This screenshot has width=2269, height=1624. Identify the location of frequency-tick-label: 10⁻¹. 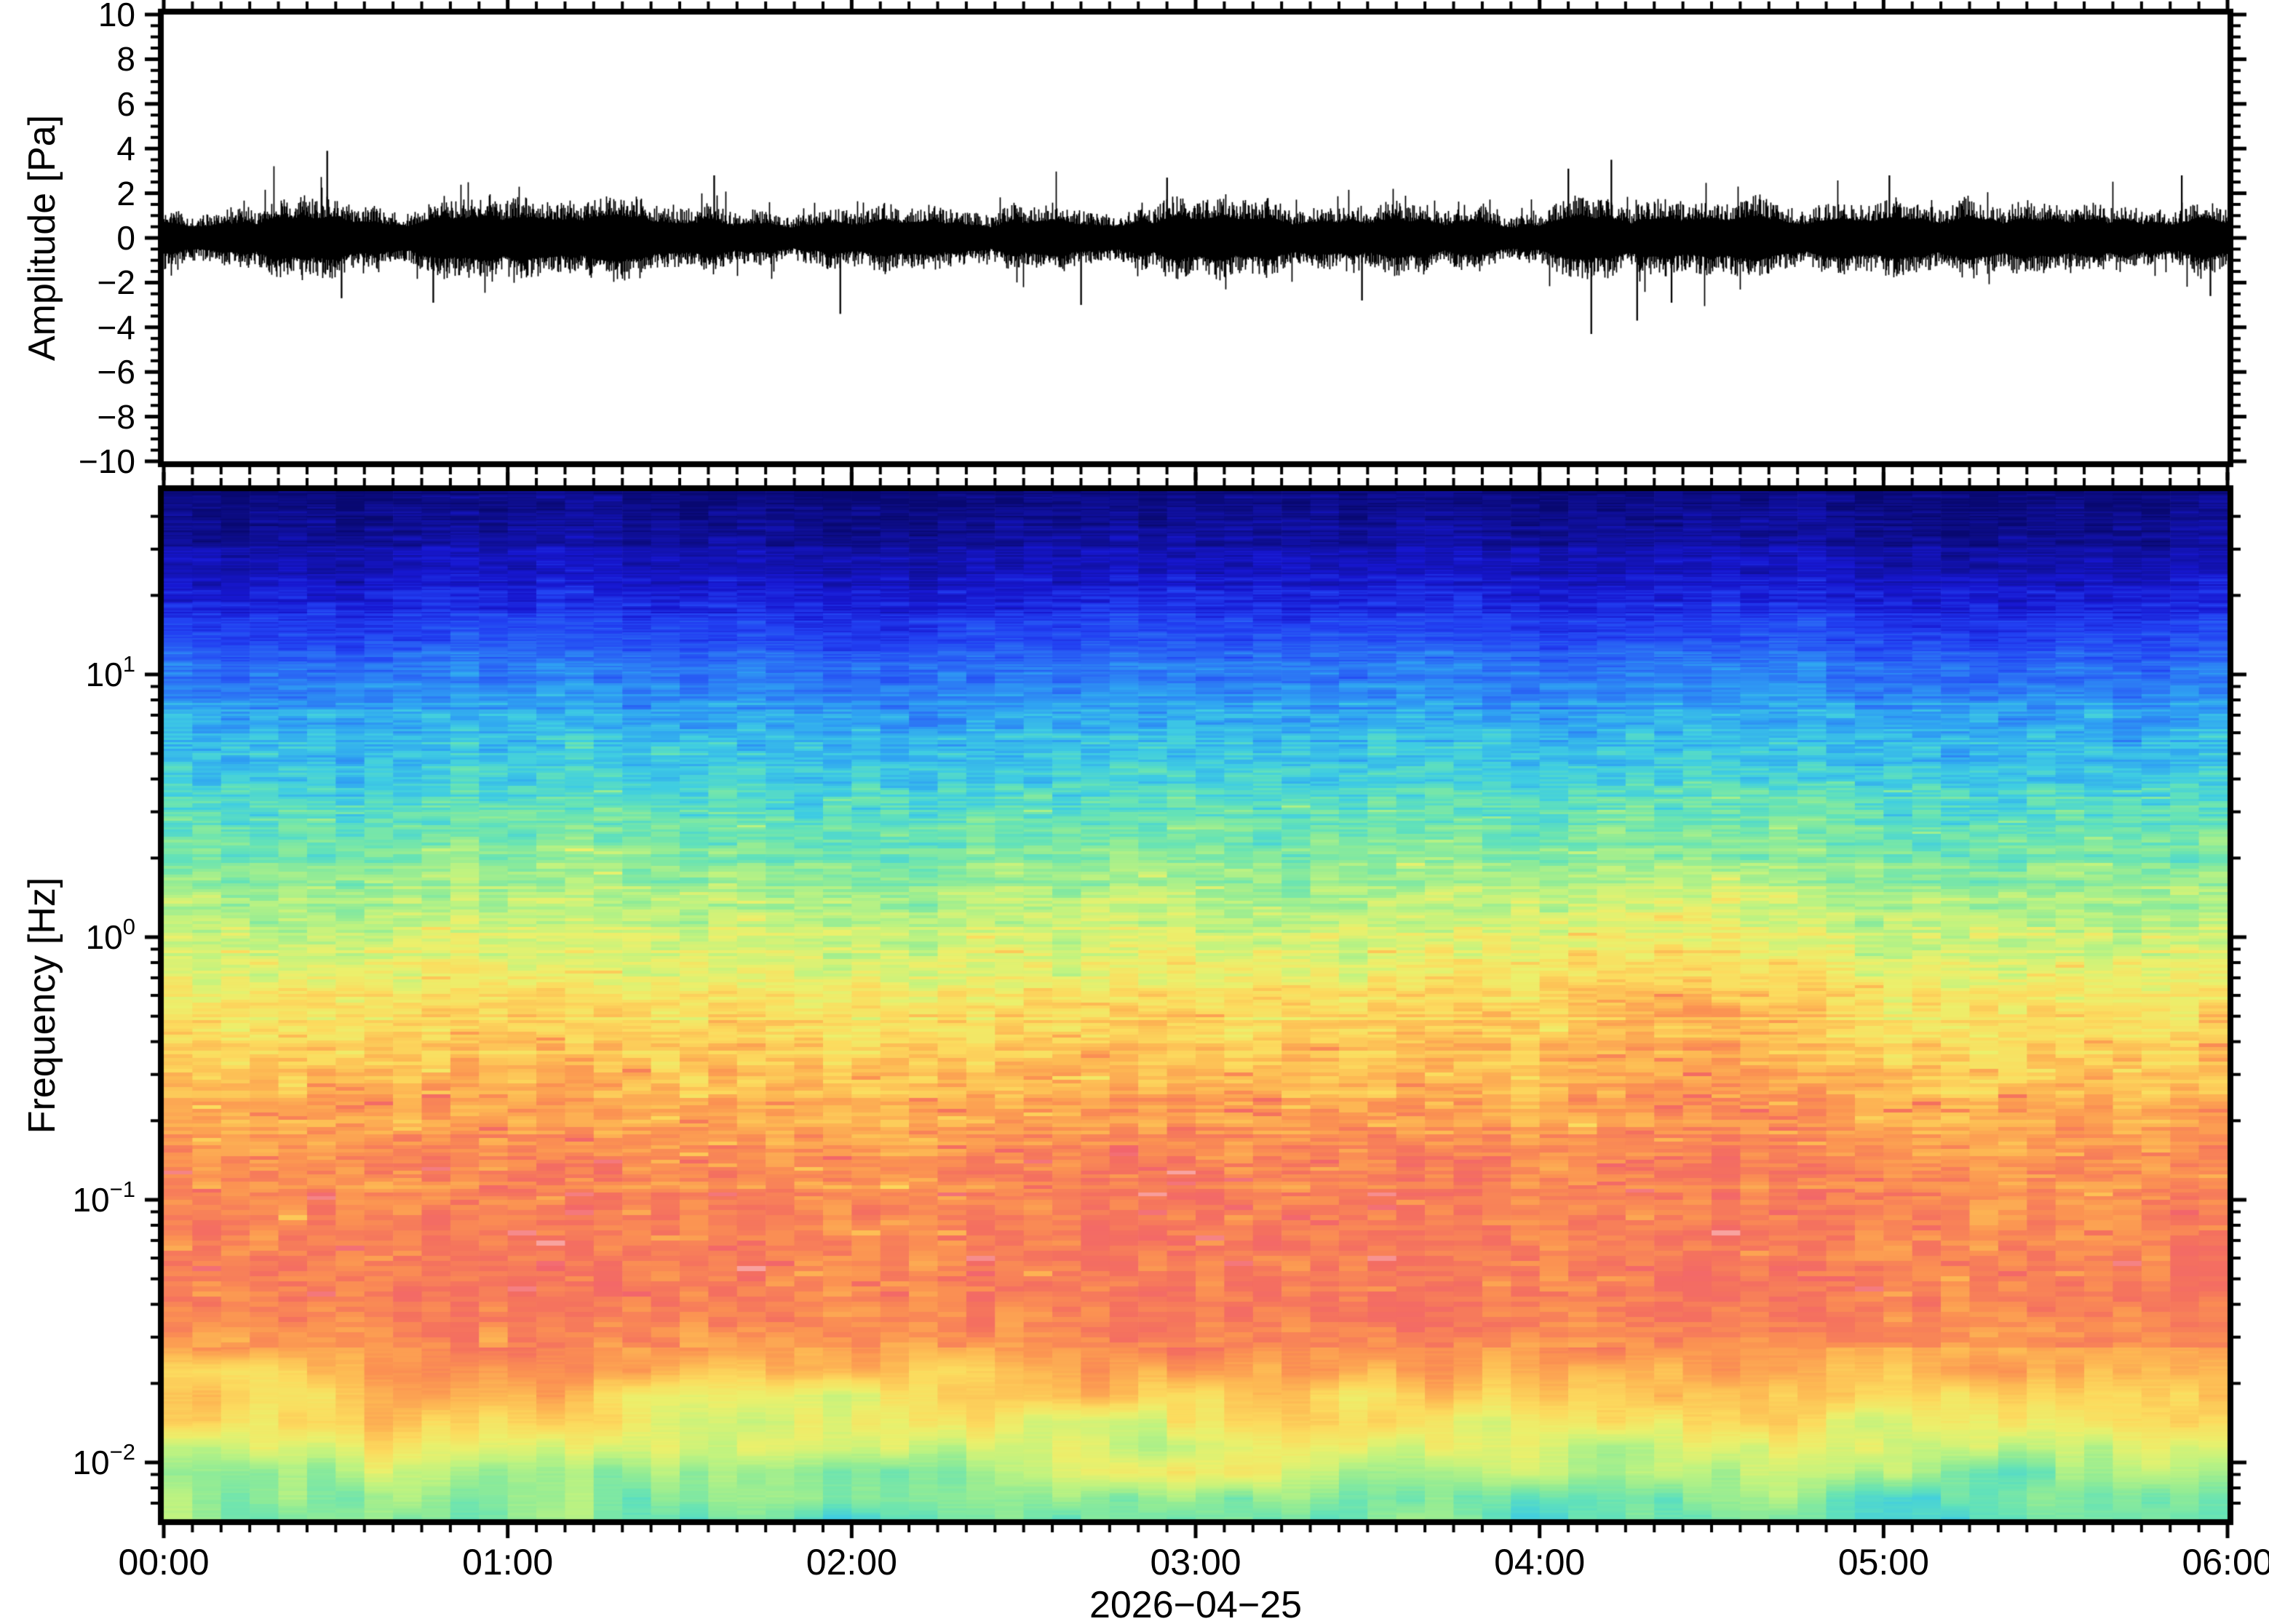
(104, 1197).